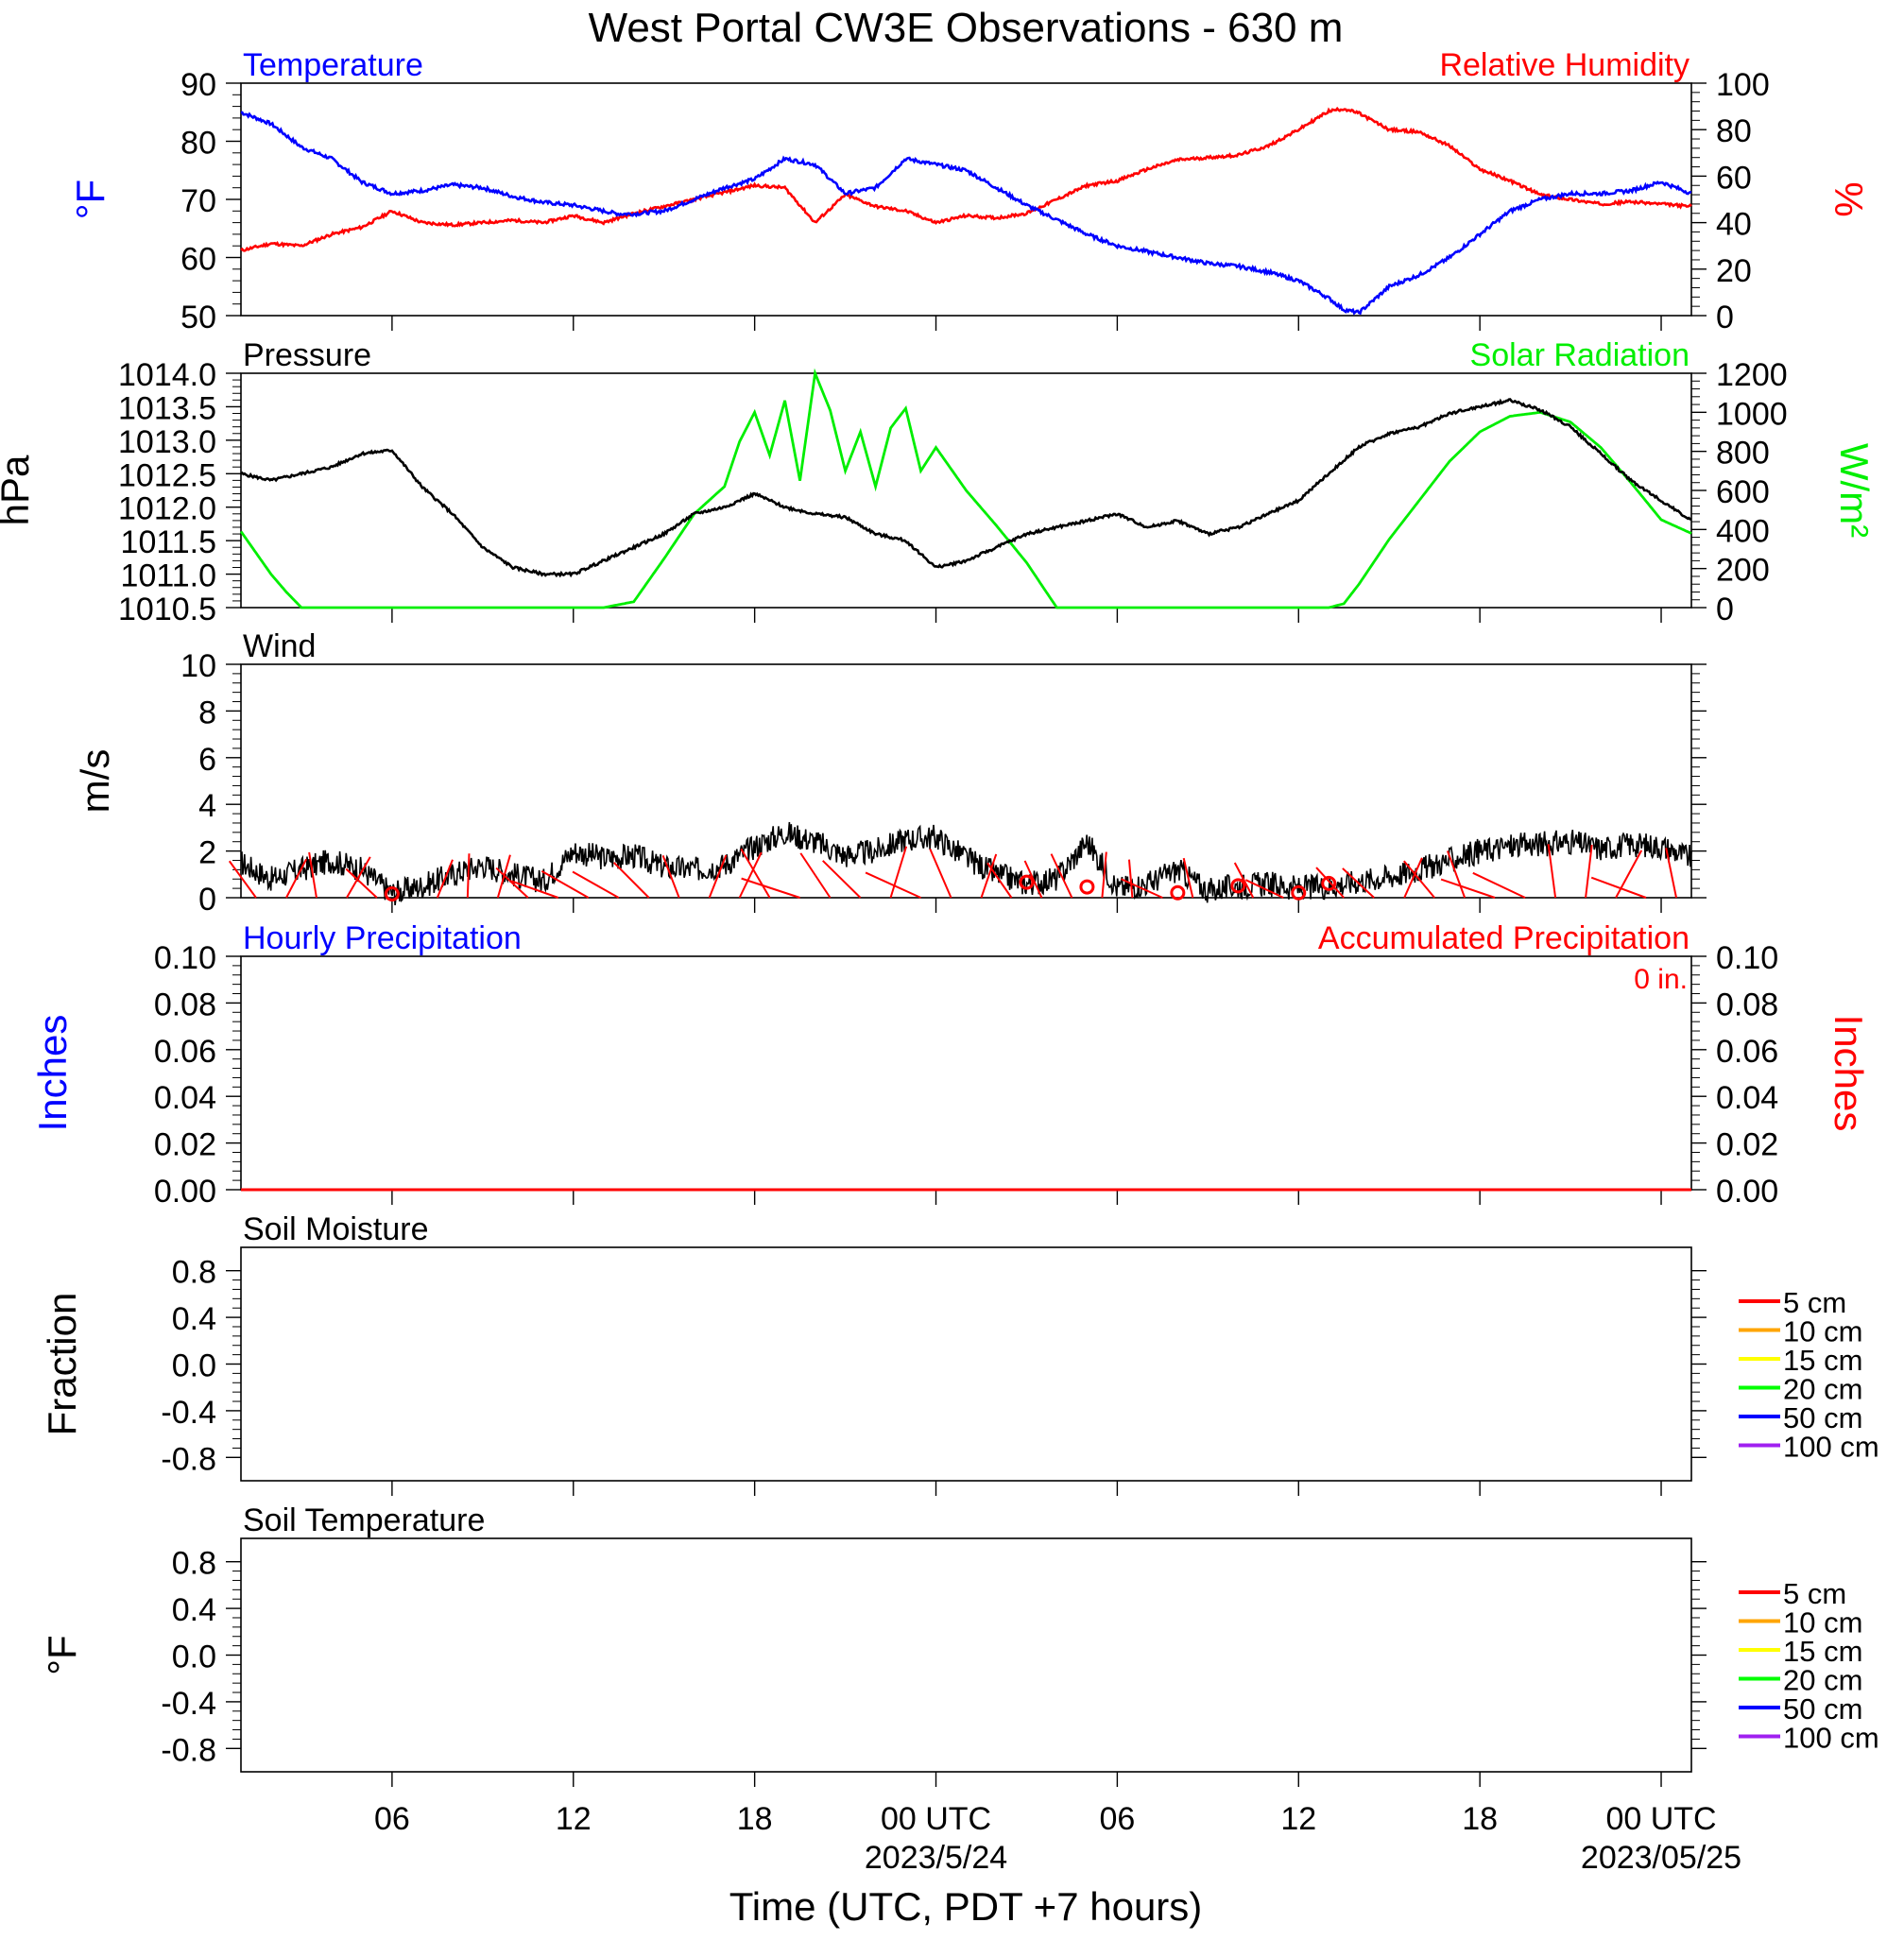  What do you see at coordinates (574, 1819) in the screenshot?
I see `x-tick-label: 12` at bounding box center [574, 1819].